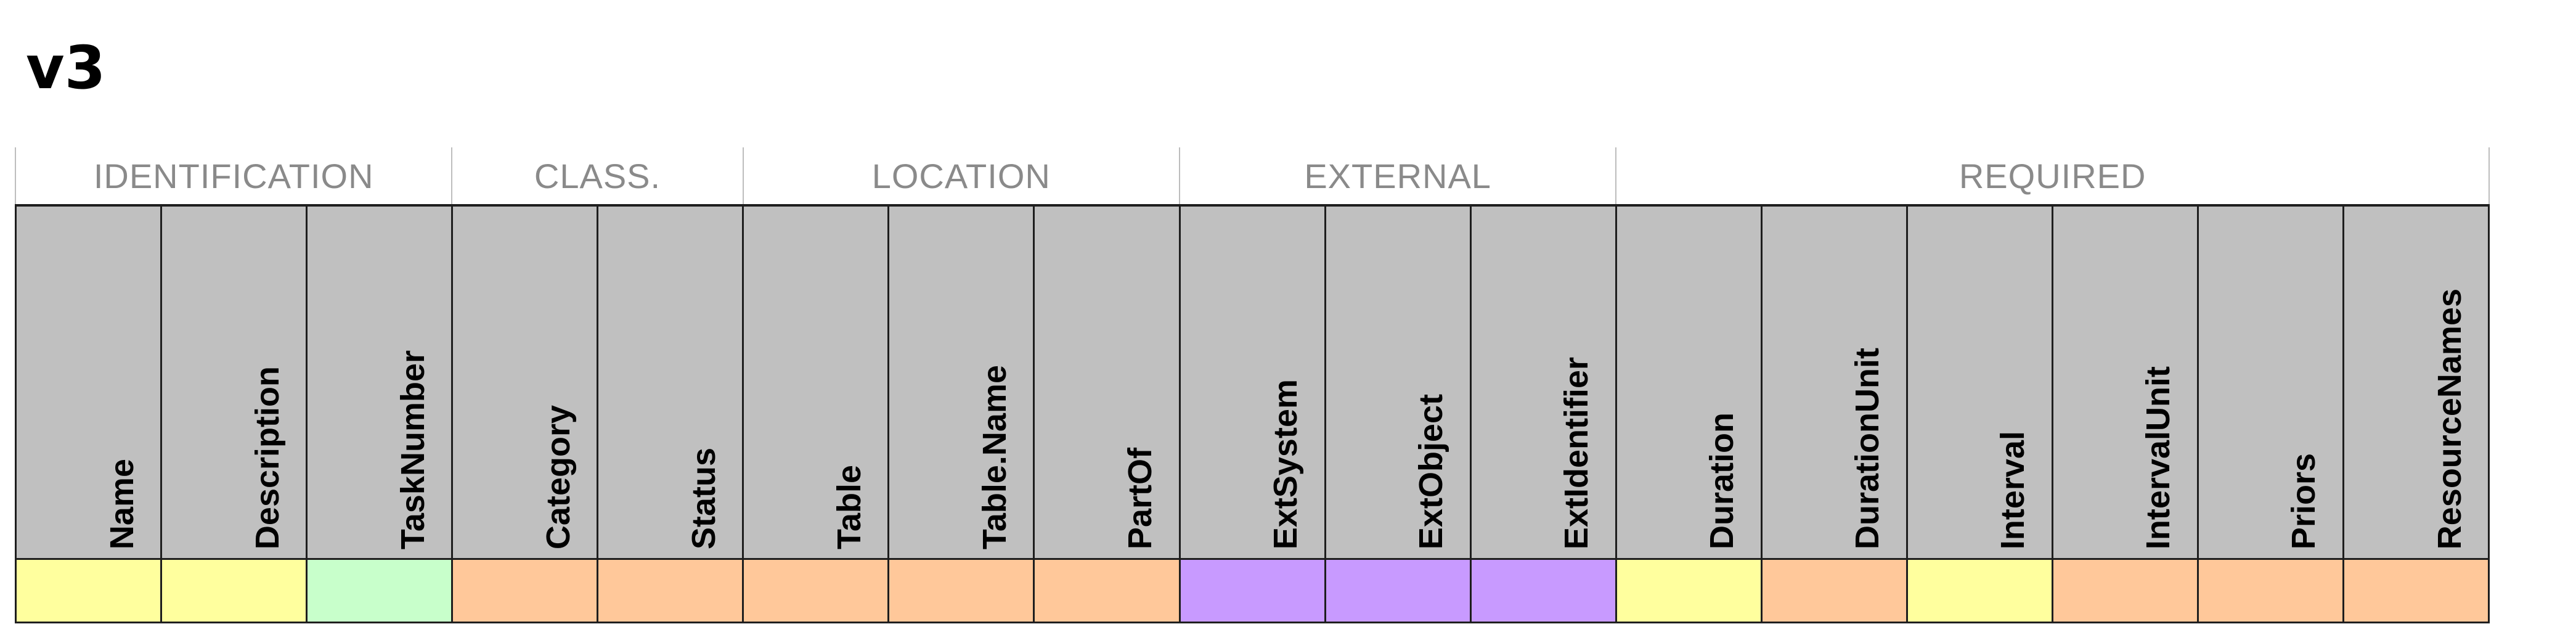 The image size is (2576, 624). What do you see at coordinates (1431, 471) in the screenshot?
I see `column-header-label: ExtObject` at bounding box center [1431, 471].